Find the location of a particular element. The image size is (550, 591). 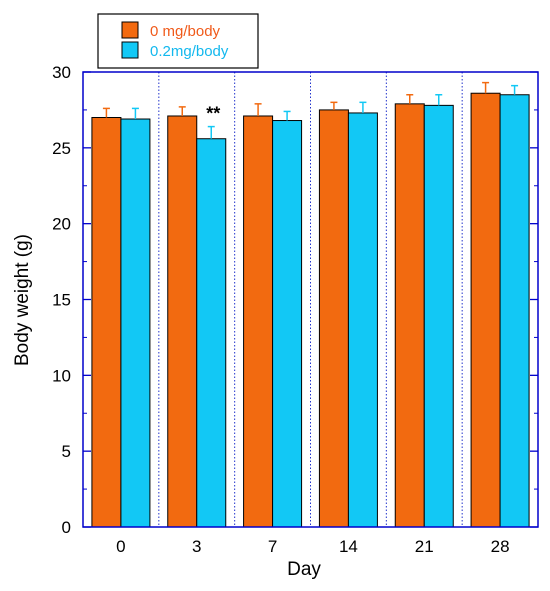

y-tick-label: 0 is located at coordinates (66, 527).